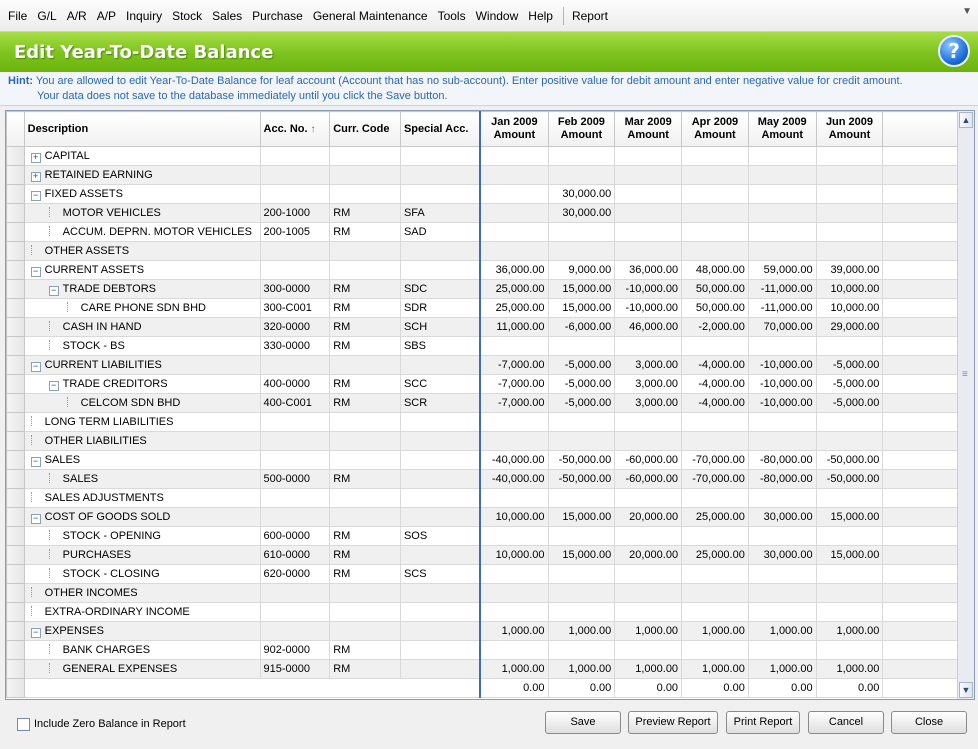  Describe the element at coordinates (581, 327) in the screenshot. I see `amount-cell: -6,000.00` at that location.